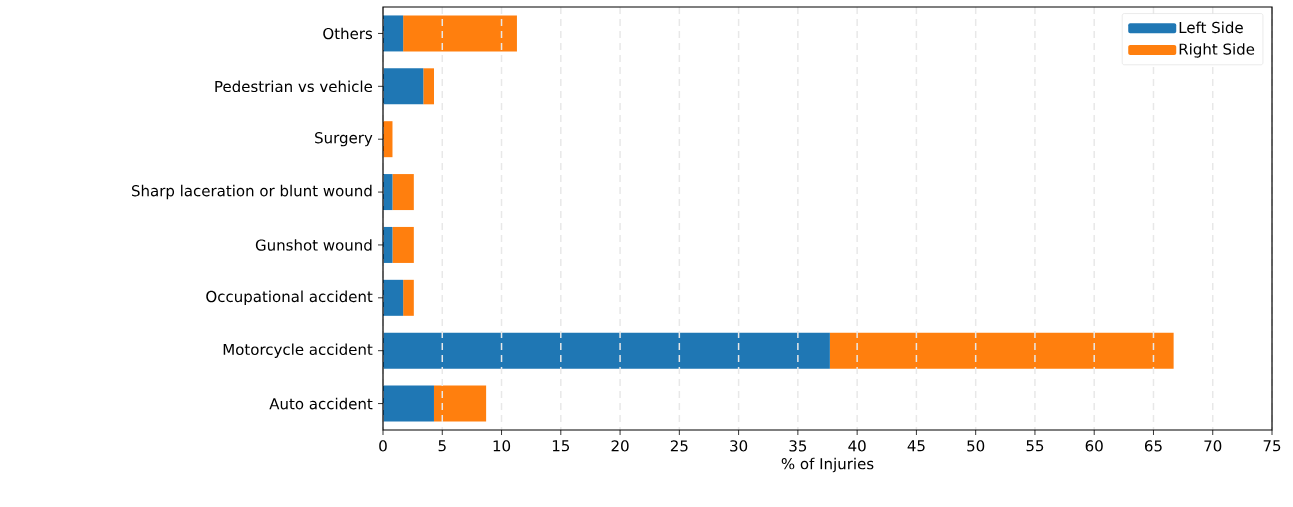  What do you see at coordinates (502, 446) in the screenshot?
I see `x-tick-label: 10` at bounding box center [502, 446].